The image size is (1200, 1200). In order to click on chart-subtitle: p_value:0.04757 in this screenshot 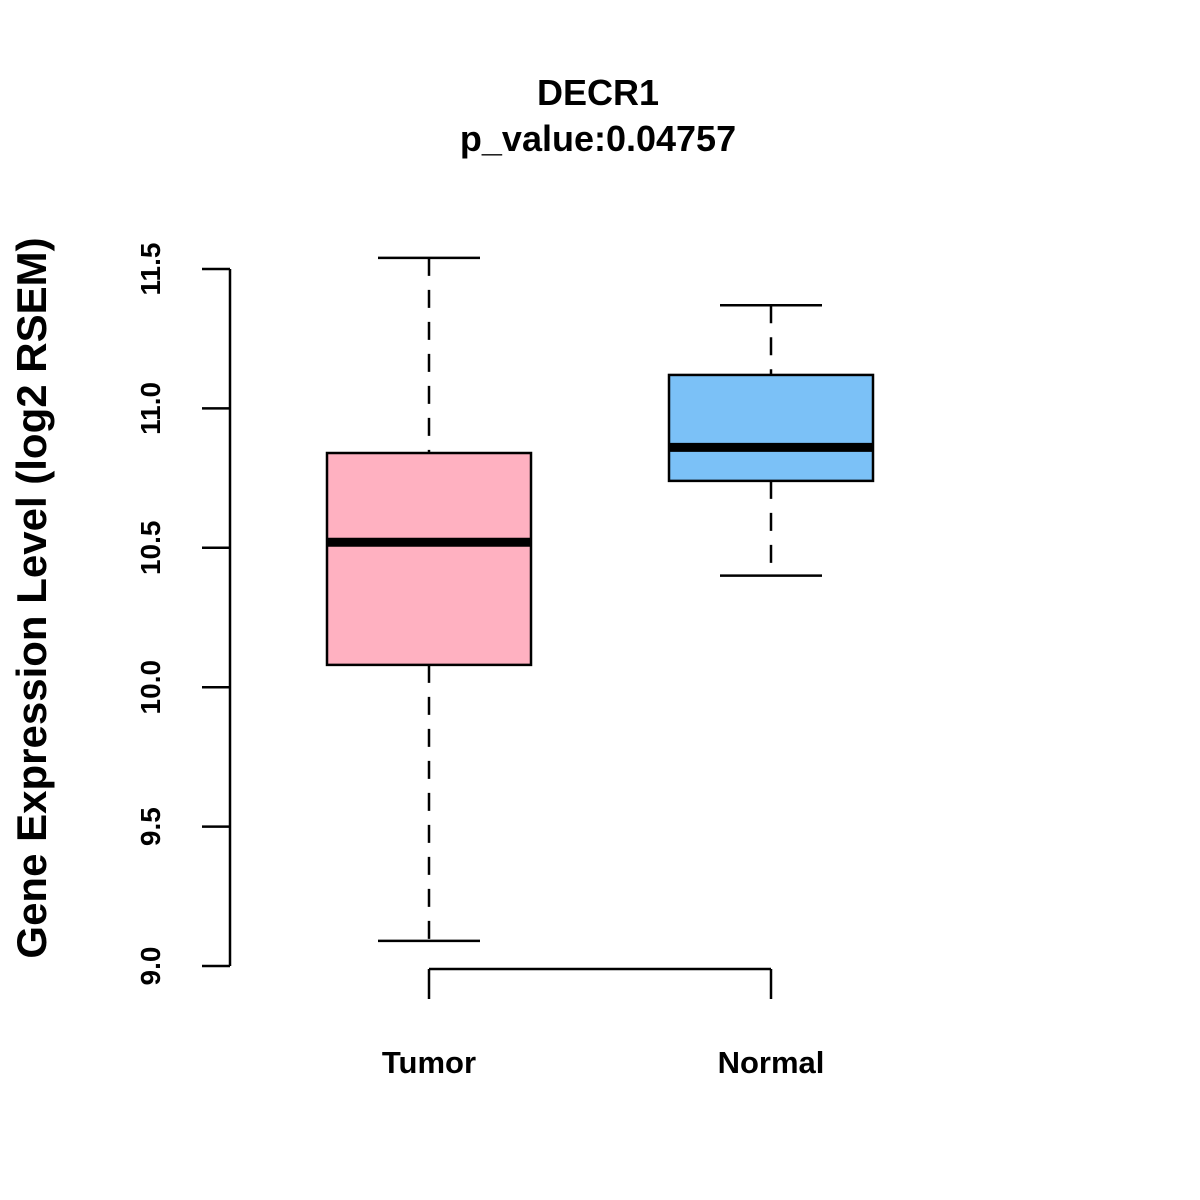, I will do `click(598, 138)`.